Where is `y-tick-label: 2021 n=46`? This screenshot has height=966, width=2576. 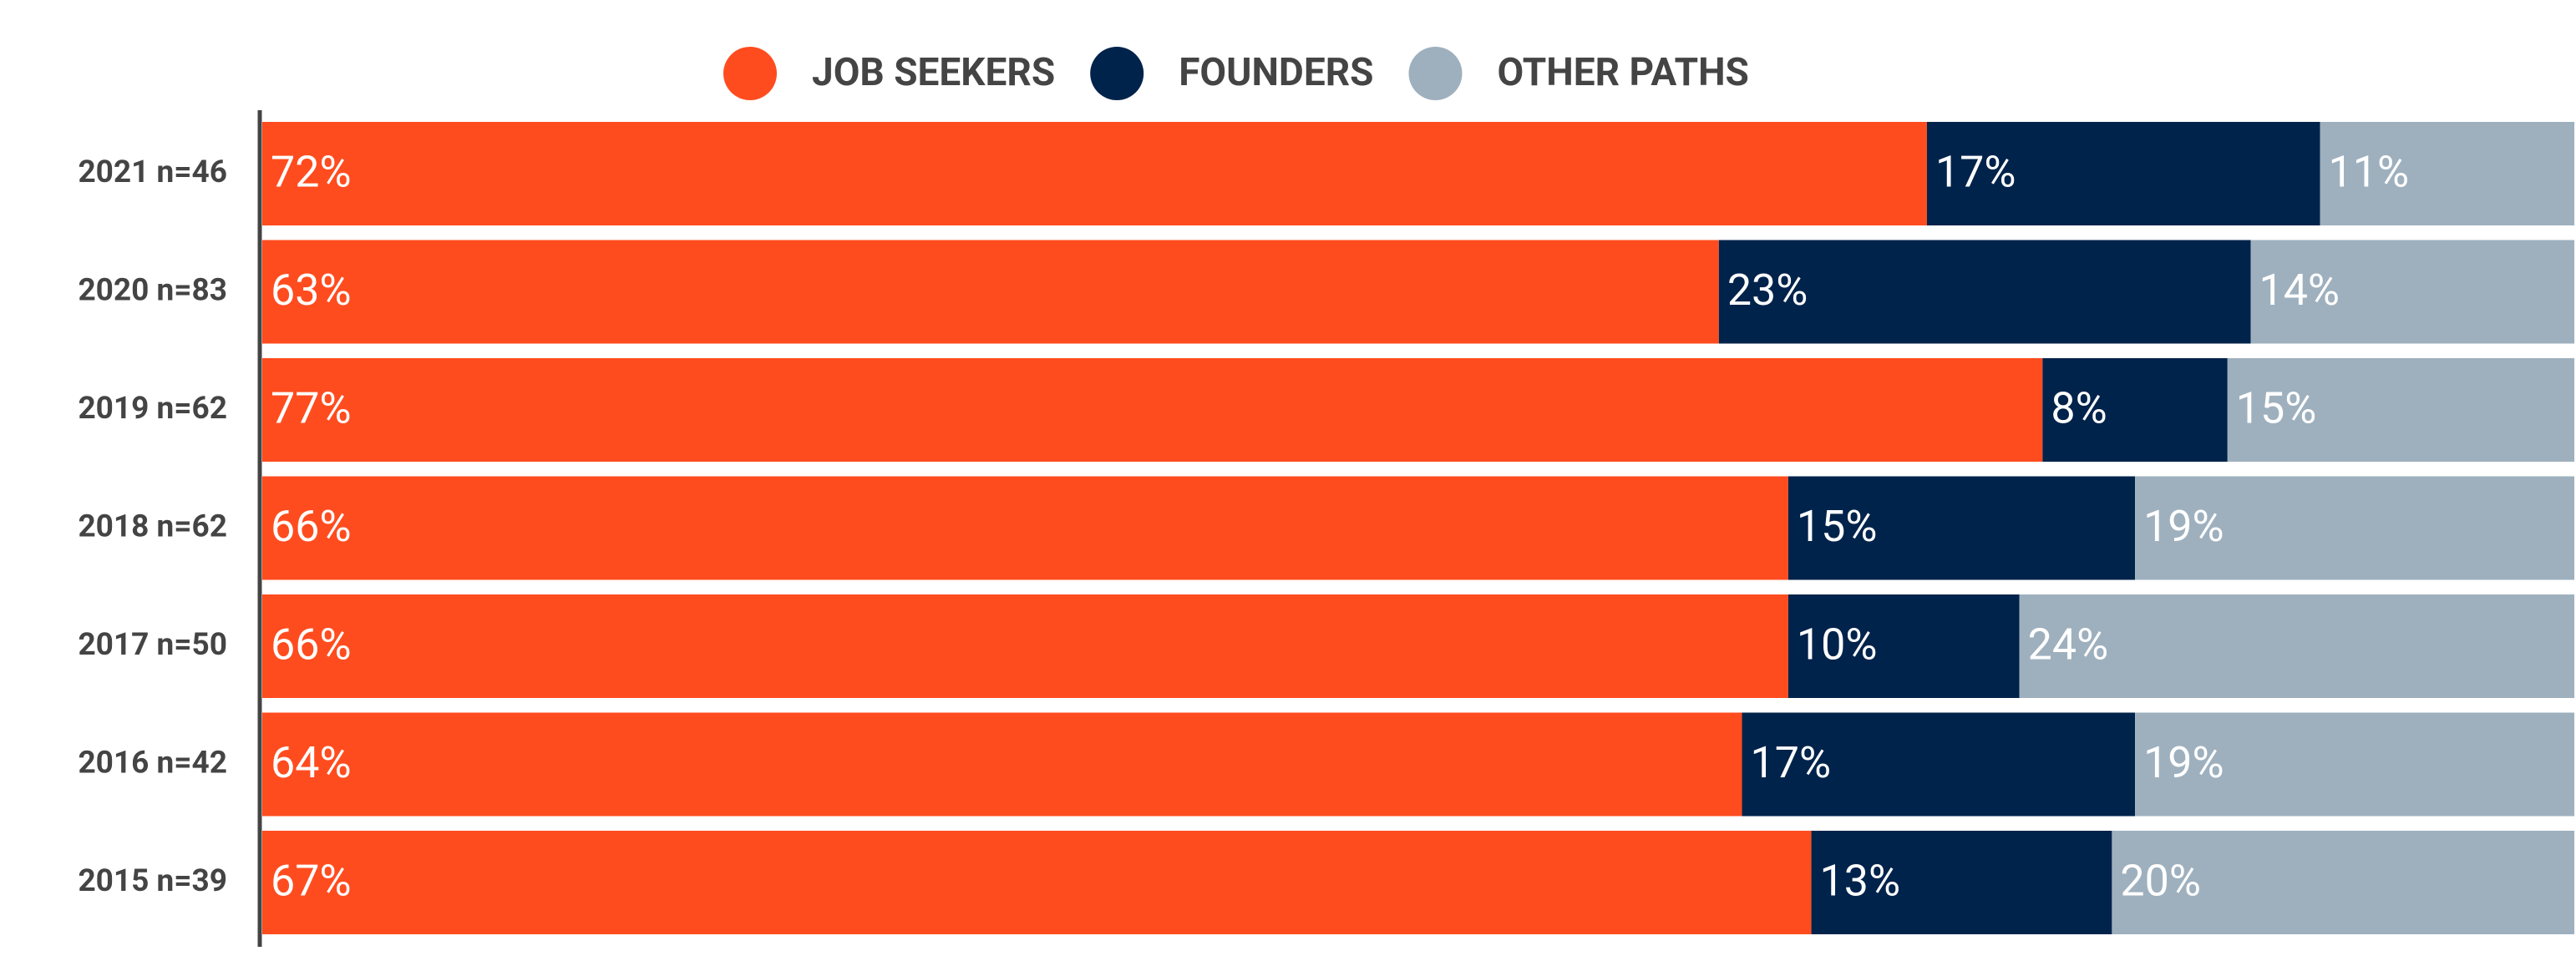 y-tick-label: 2021 n=46 is located at coordinates (152, 172).